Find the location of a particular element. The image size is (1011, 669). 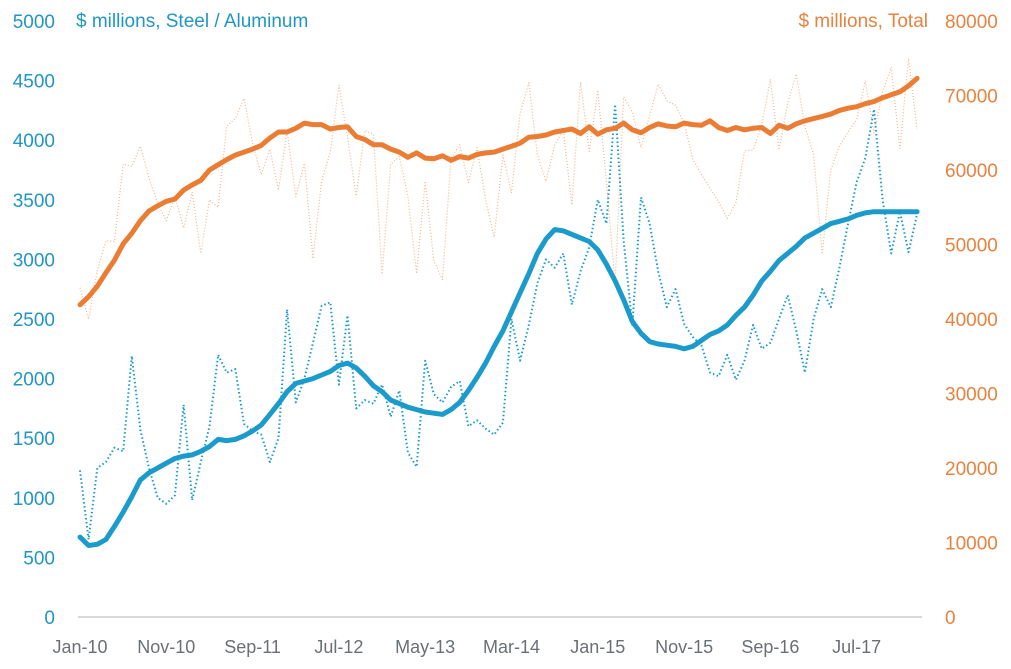

x-tick-label: Sep-16 is located at coordinates (770, 647).